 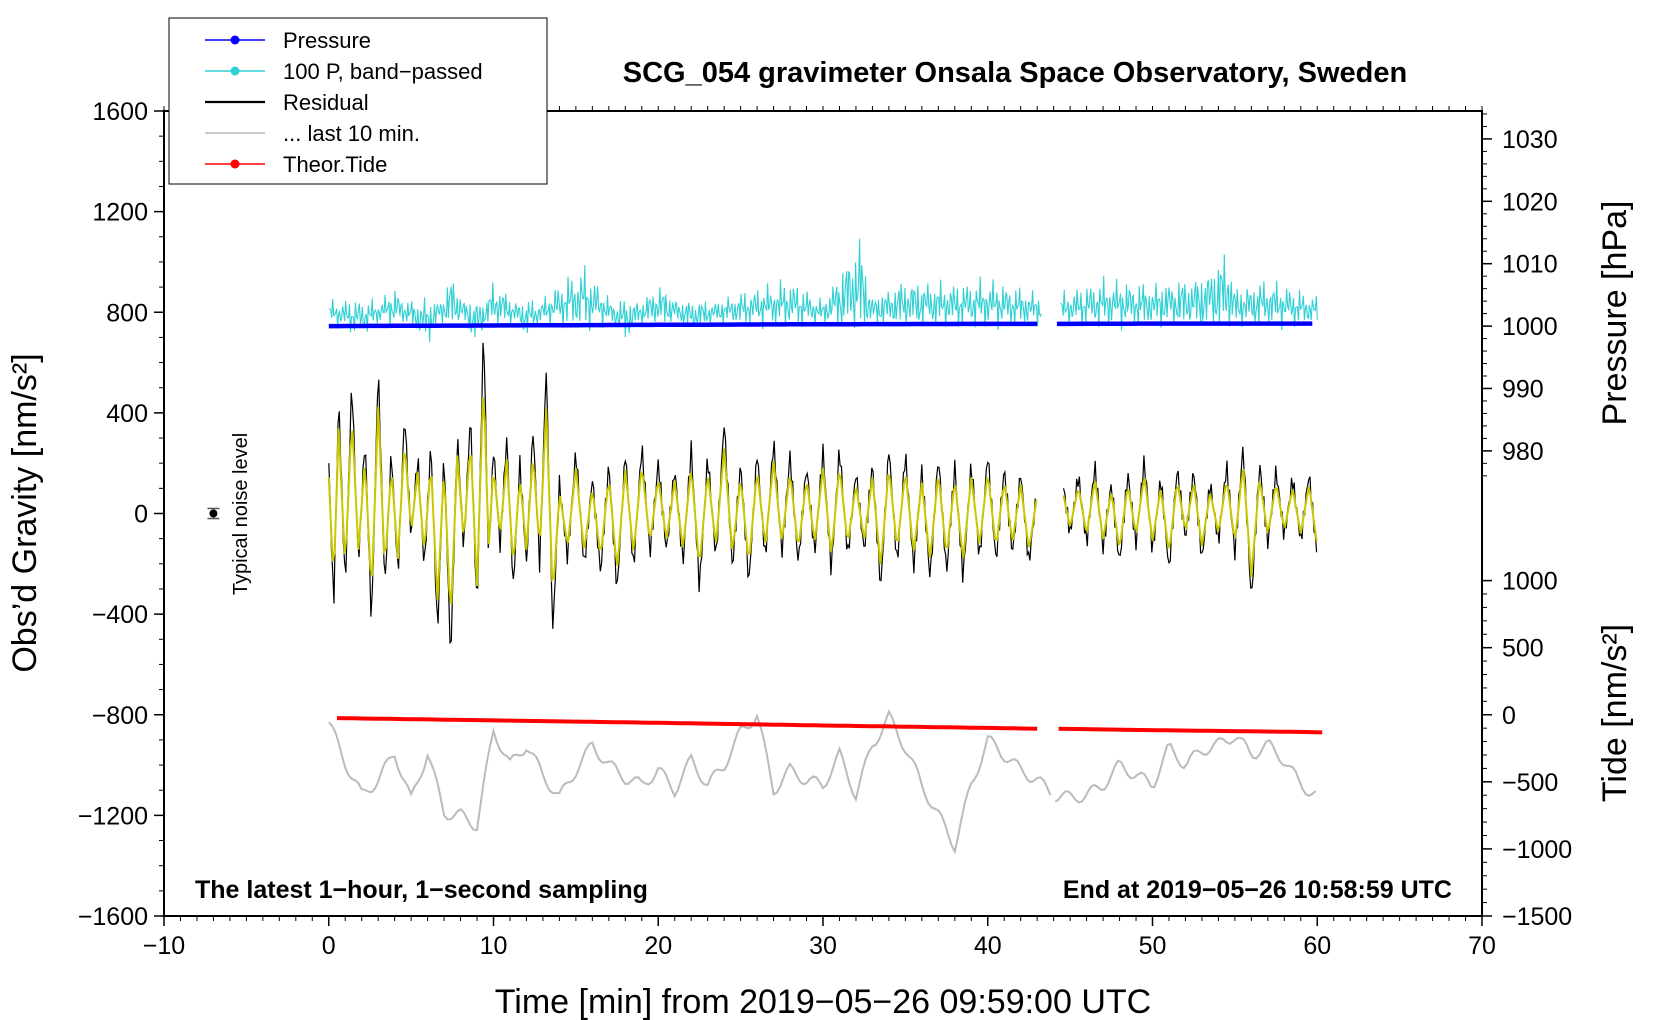 I want to click on y-axis-label-left: Obs’d Gravity [nm/s²], so click(x=25, y=512).